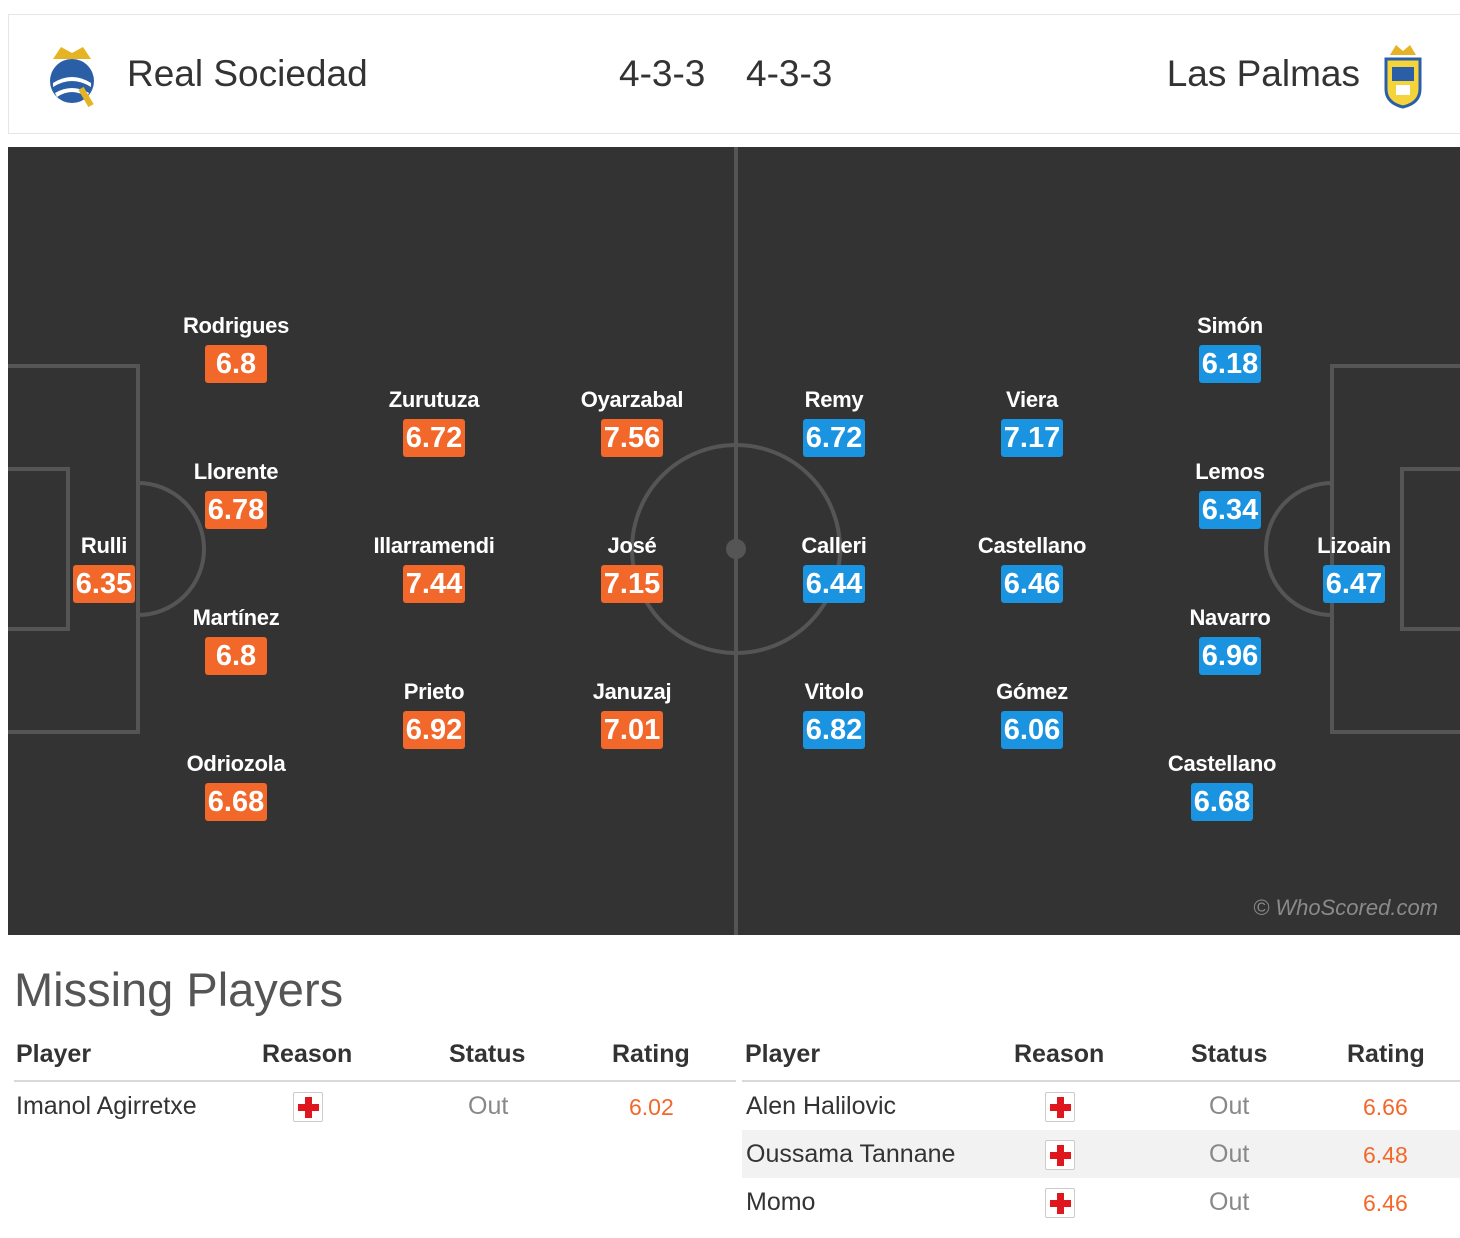  I want to click on player-name: Simón, so click(1230, 325).